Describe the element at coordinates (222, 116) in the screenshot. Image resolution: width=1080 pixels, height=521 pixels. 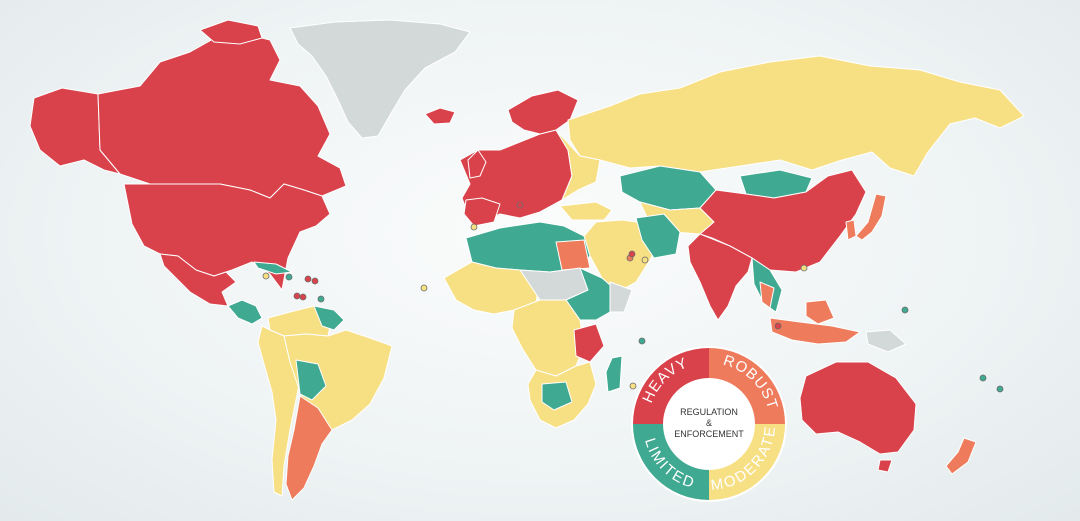
I see `region-canada` at that location.